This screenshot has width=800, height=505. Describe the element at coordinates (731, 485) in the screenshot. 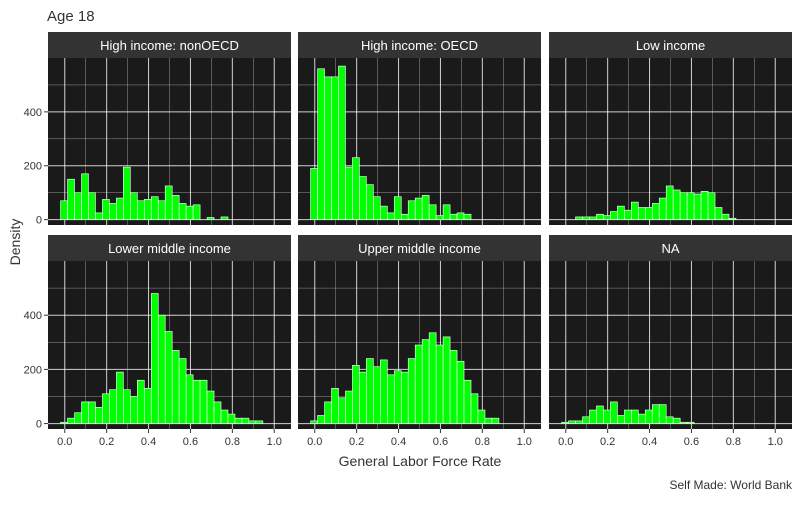

I see `chart-caption: Self Made: World Bank` at that location.